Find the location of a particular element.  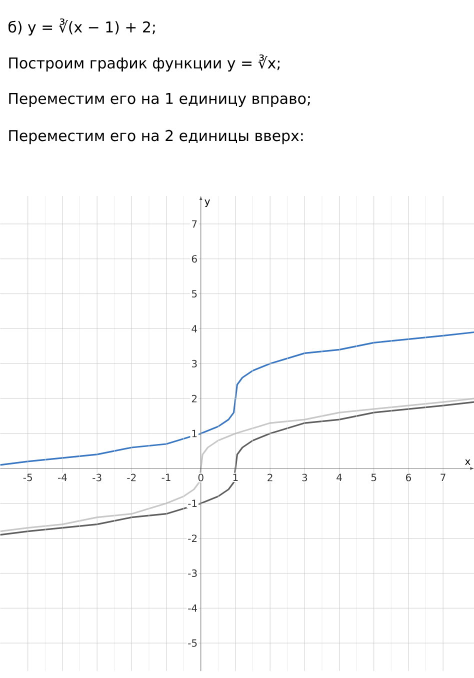

x-axis-title: x is located at coordinates (467, 462).